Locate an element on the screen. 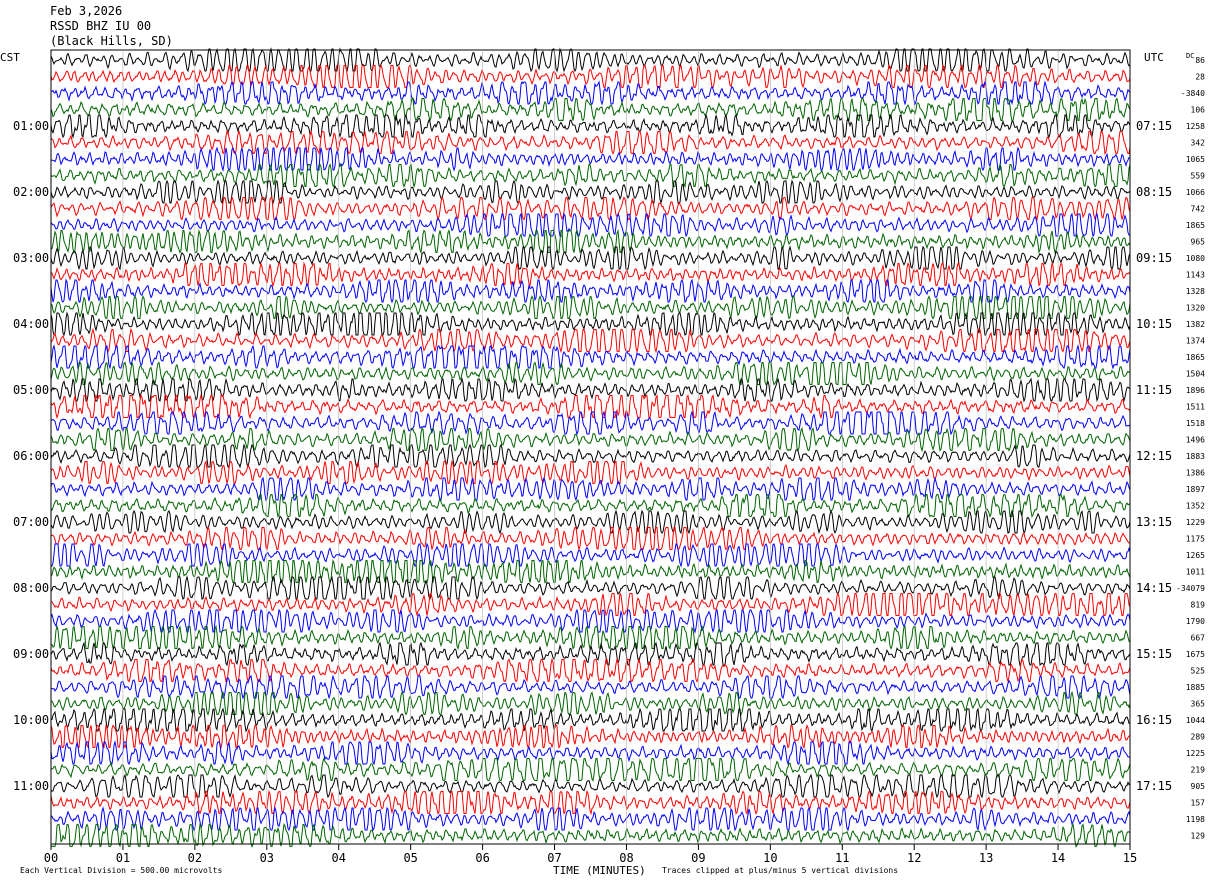 The height and width of the screenshot is (886, 1210). x-tick-label: 13 is located at coordinates (986, 858).